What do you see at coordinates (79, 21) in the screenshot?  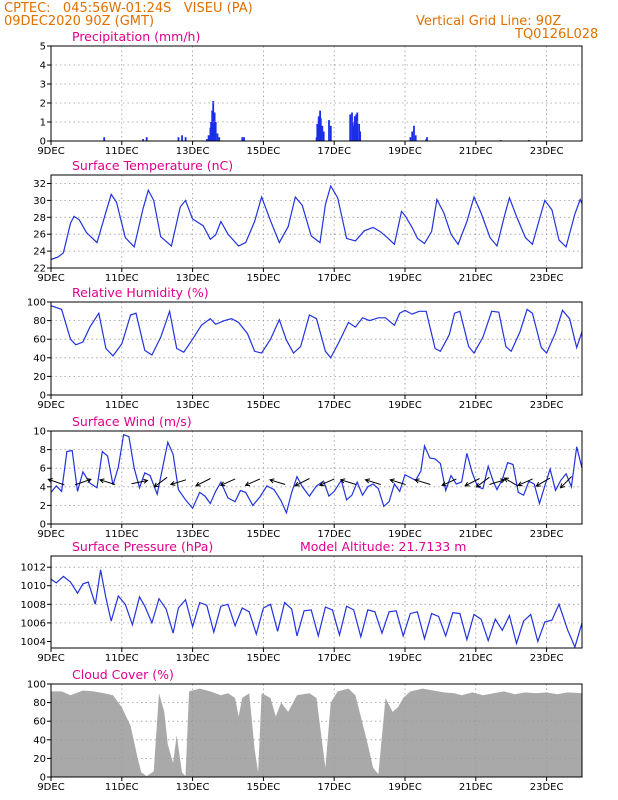 I see `header-date: 09DEC2020 90Z (GMT)` at bounding box center [79, 21].